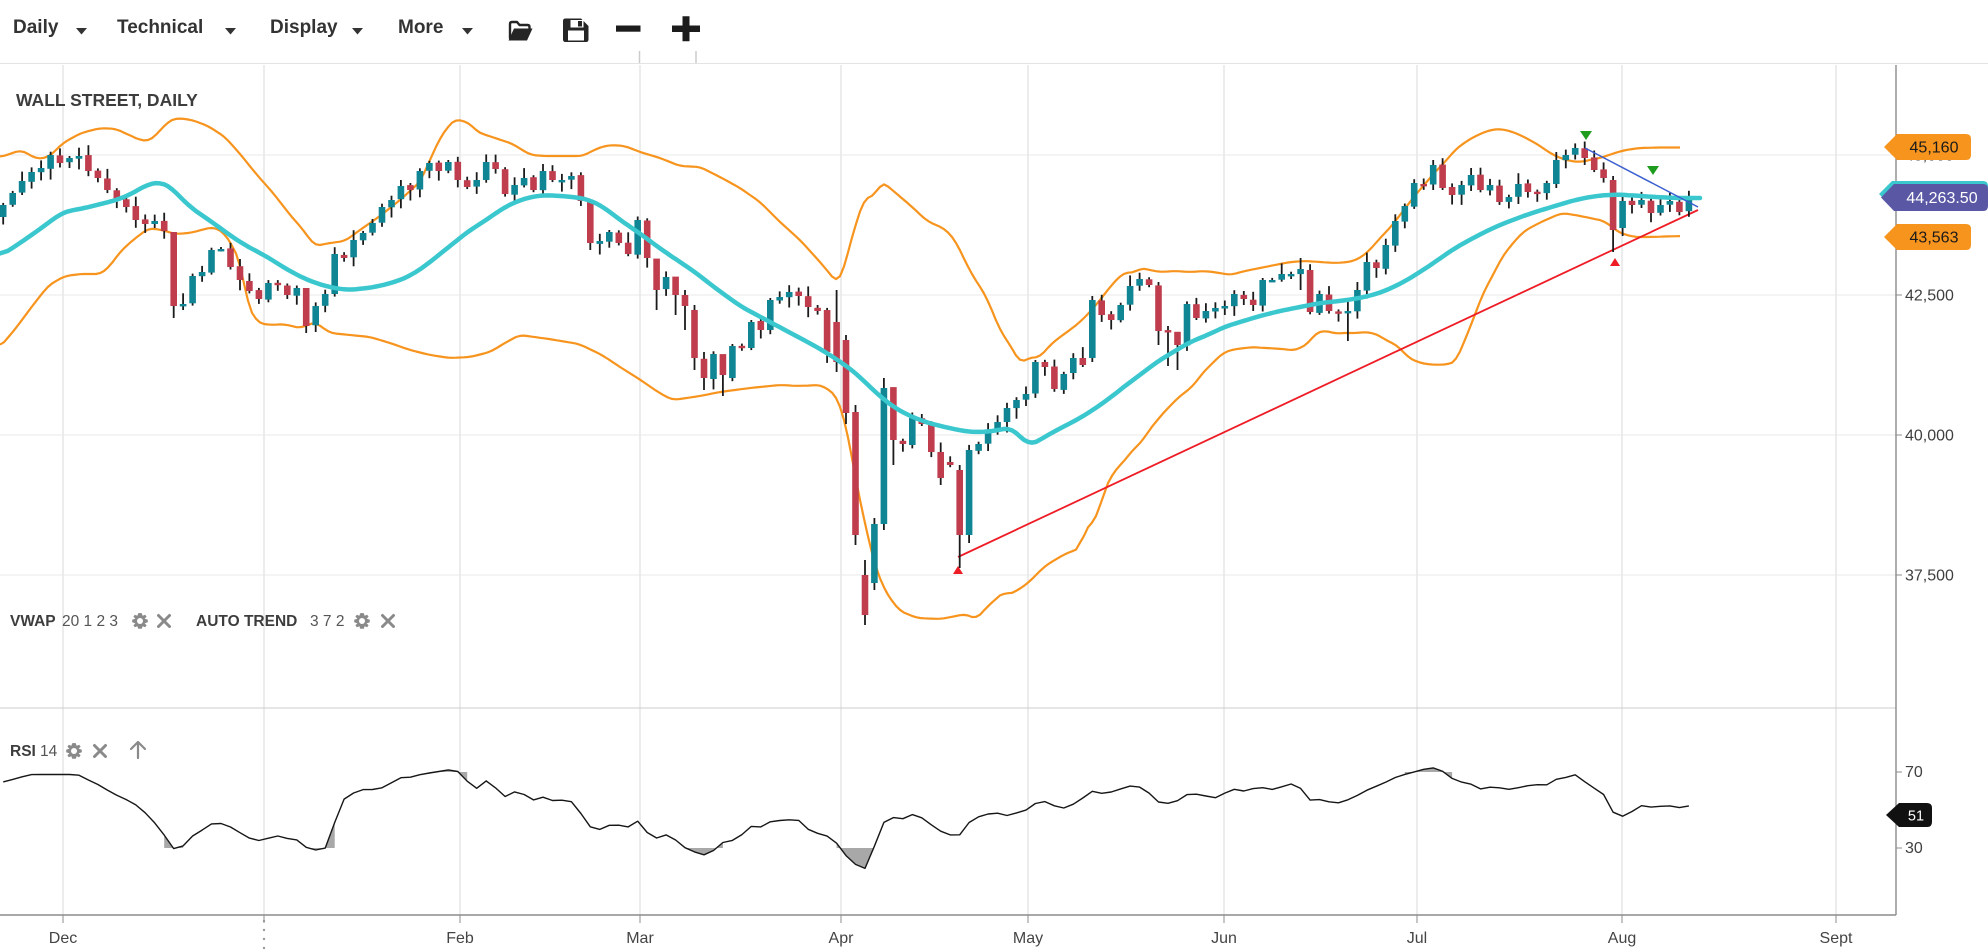 The height and width of the screenshot is (952, 1988). What do you see at coordinates (1934, 238) in the screenshot?
I see `svg-text: 43,563` at bounding box center [1934, 238].